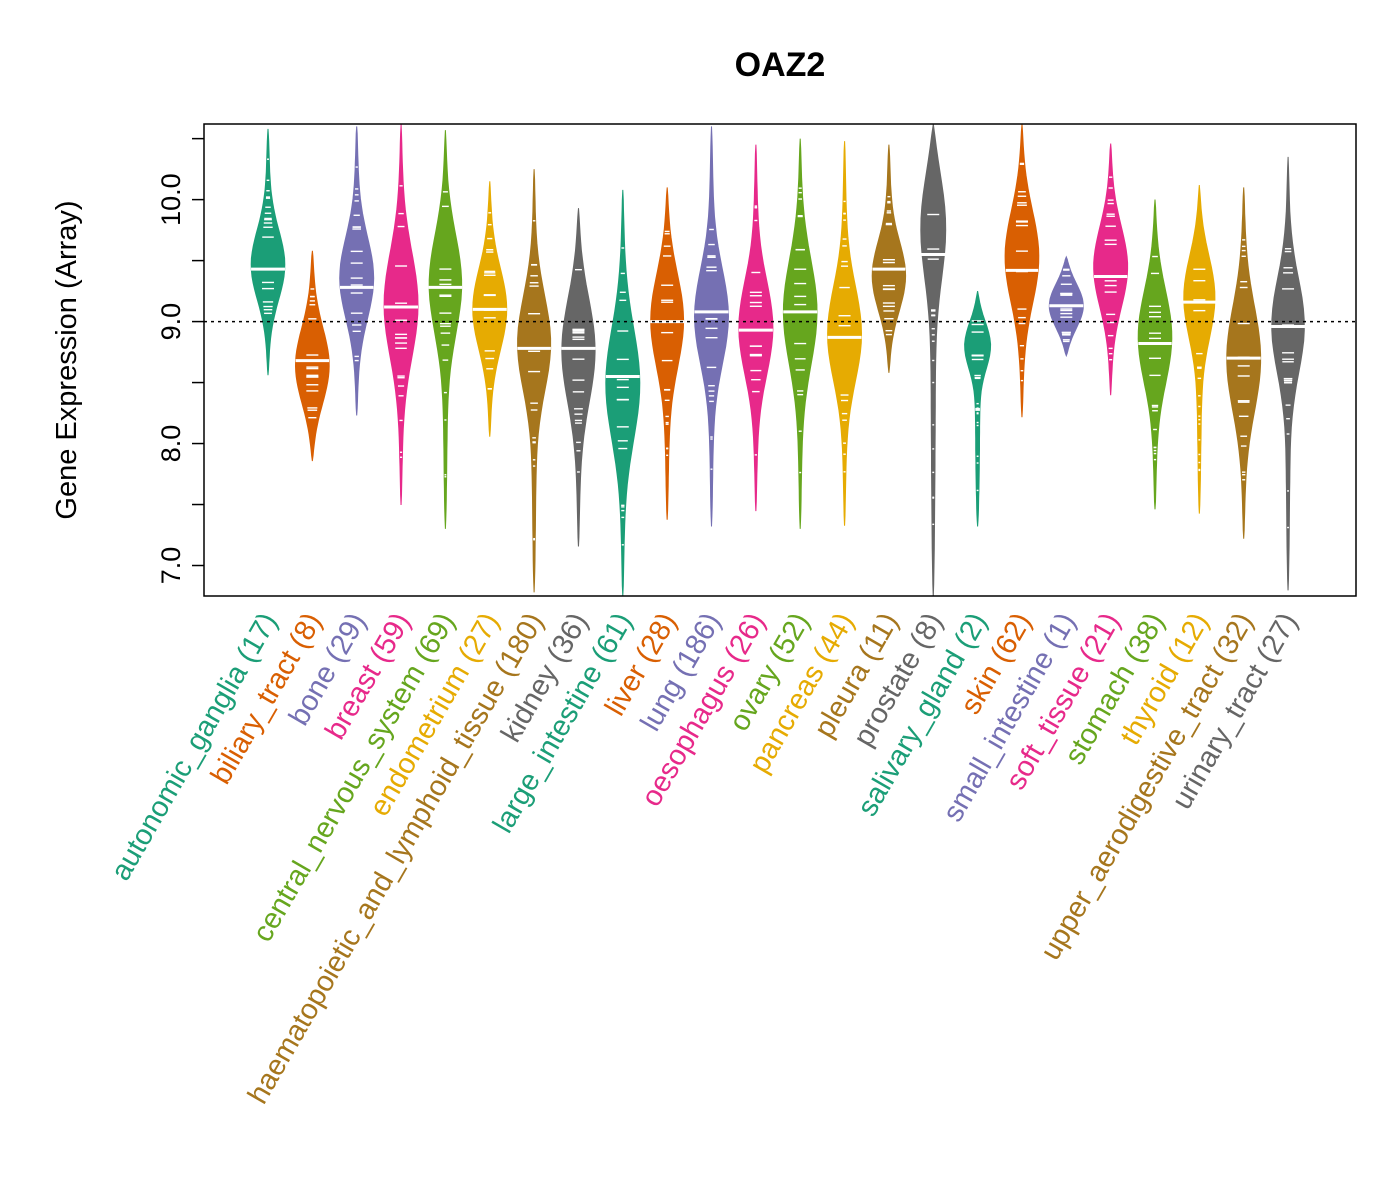 This screenshot has height=1200, width=1400. What do you see at coordinates (711, 326) in the screenshot?
I see `violin-lung` at bounding box center [711, 326].